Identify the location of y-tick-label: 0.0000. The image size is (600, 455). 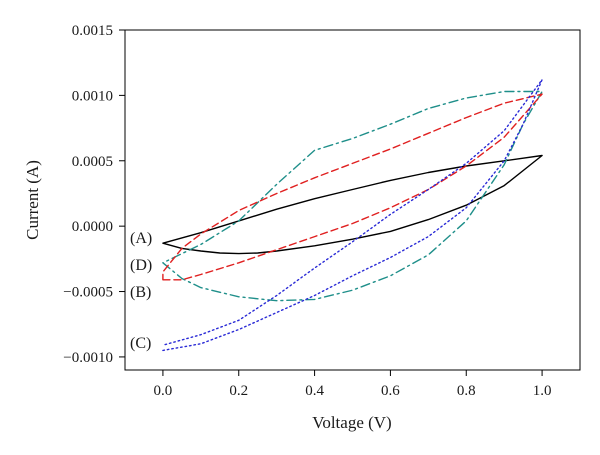
(92, 227).